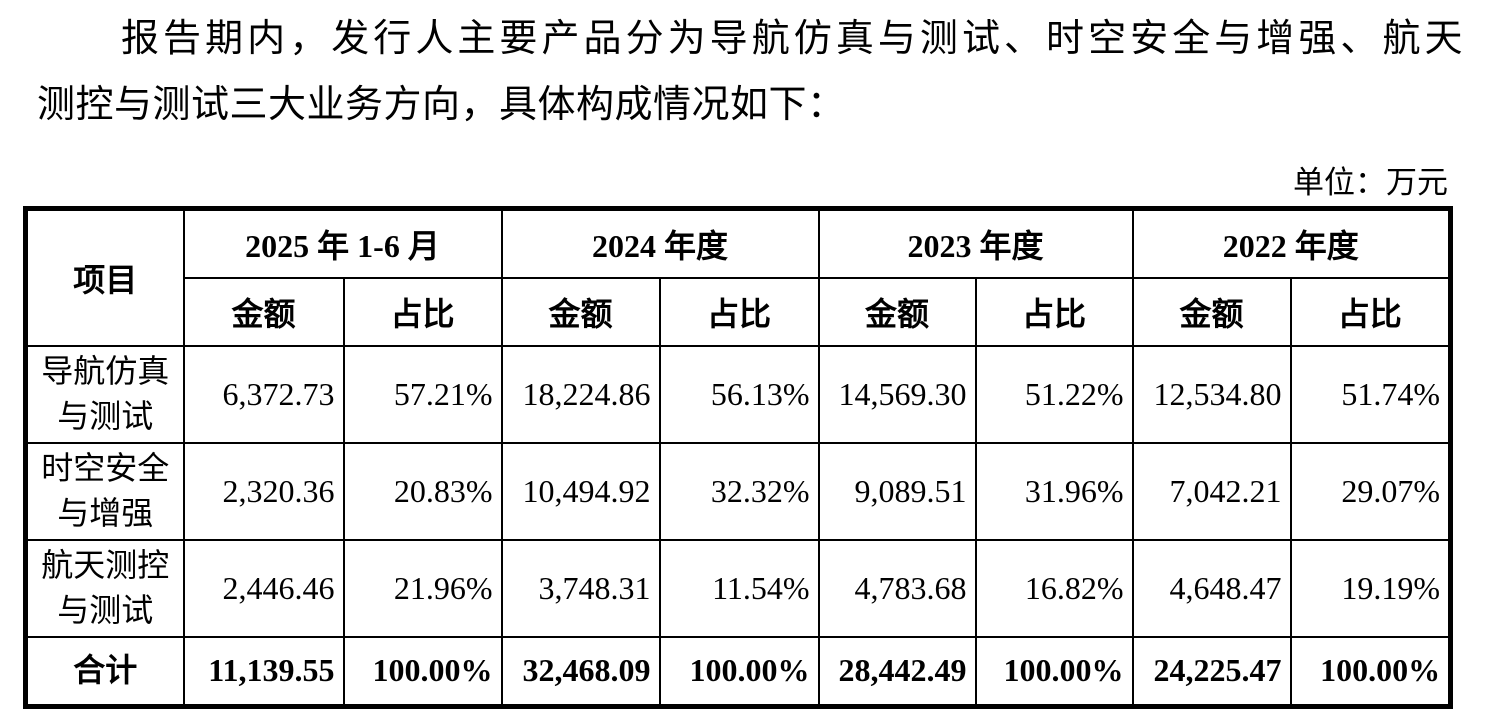 This screenshot has height=724, width=1506. What do you see at coordinates (580, 588) in the screenshot?
I see `cell-amount-2024: 3,748.31` at bounding box center [580, 588].